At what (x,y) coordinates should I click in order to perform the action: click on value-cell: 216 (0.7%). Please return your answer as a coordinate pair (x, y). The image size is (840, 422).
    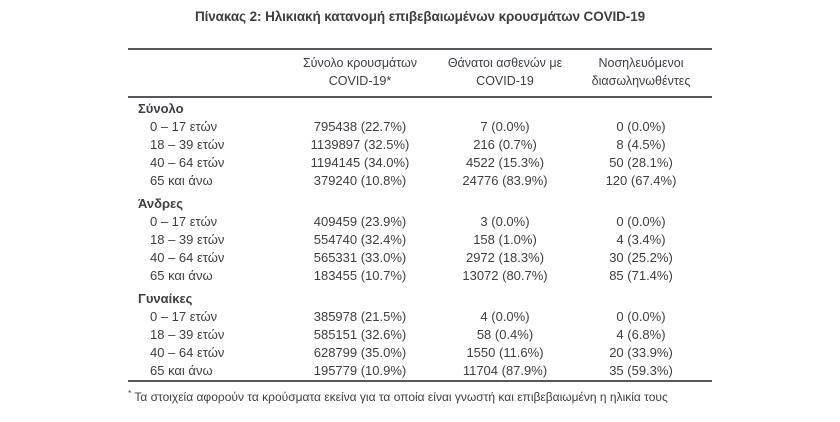
    Looking at the image, I should click on (505, 144).